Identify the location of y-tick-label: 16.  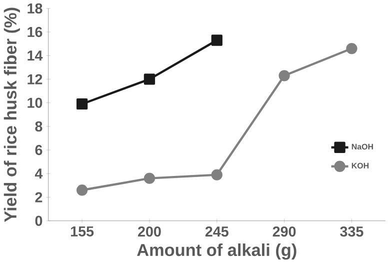
(35, 32).